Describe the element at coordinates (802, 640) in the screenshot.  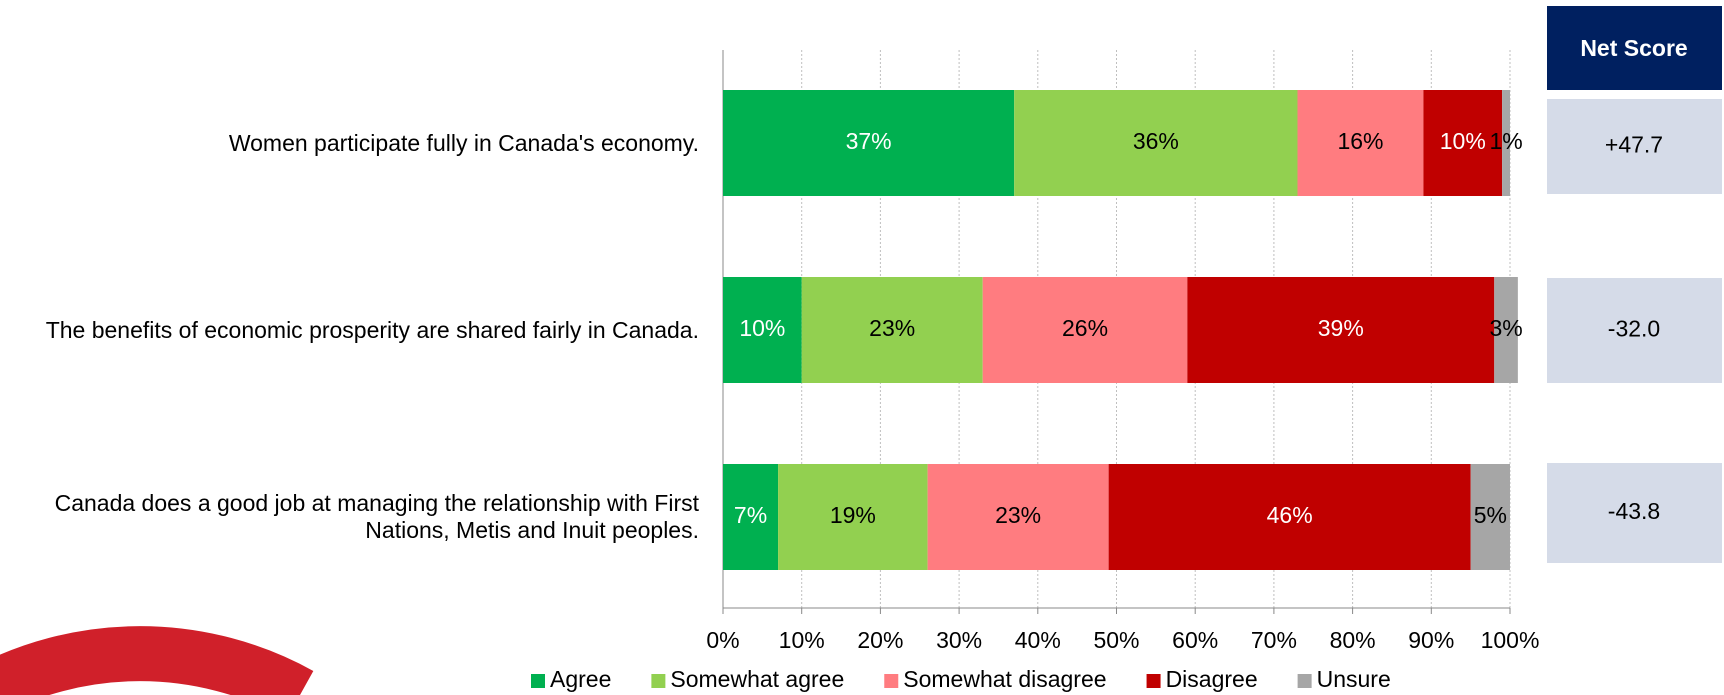
I see `x-tick-label: 10%` at that location.